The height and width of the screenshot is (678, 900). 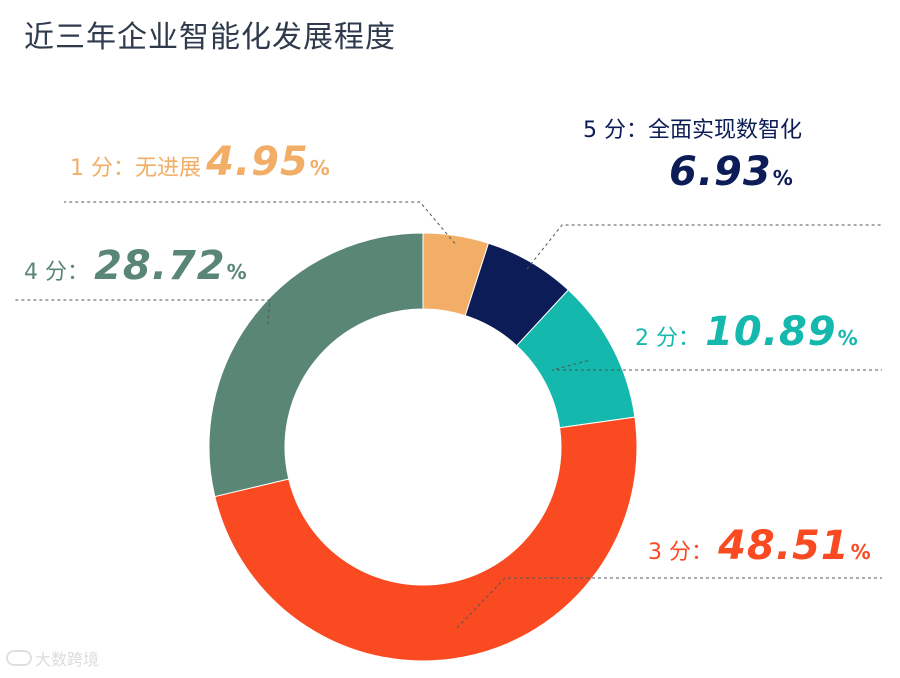 What do you see at coordinates (667, 338) in the screenshot?
I see `label-category: 2 分：` at bounding box center [667, 338].